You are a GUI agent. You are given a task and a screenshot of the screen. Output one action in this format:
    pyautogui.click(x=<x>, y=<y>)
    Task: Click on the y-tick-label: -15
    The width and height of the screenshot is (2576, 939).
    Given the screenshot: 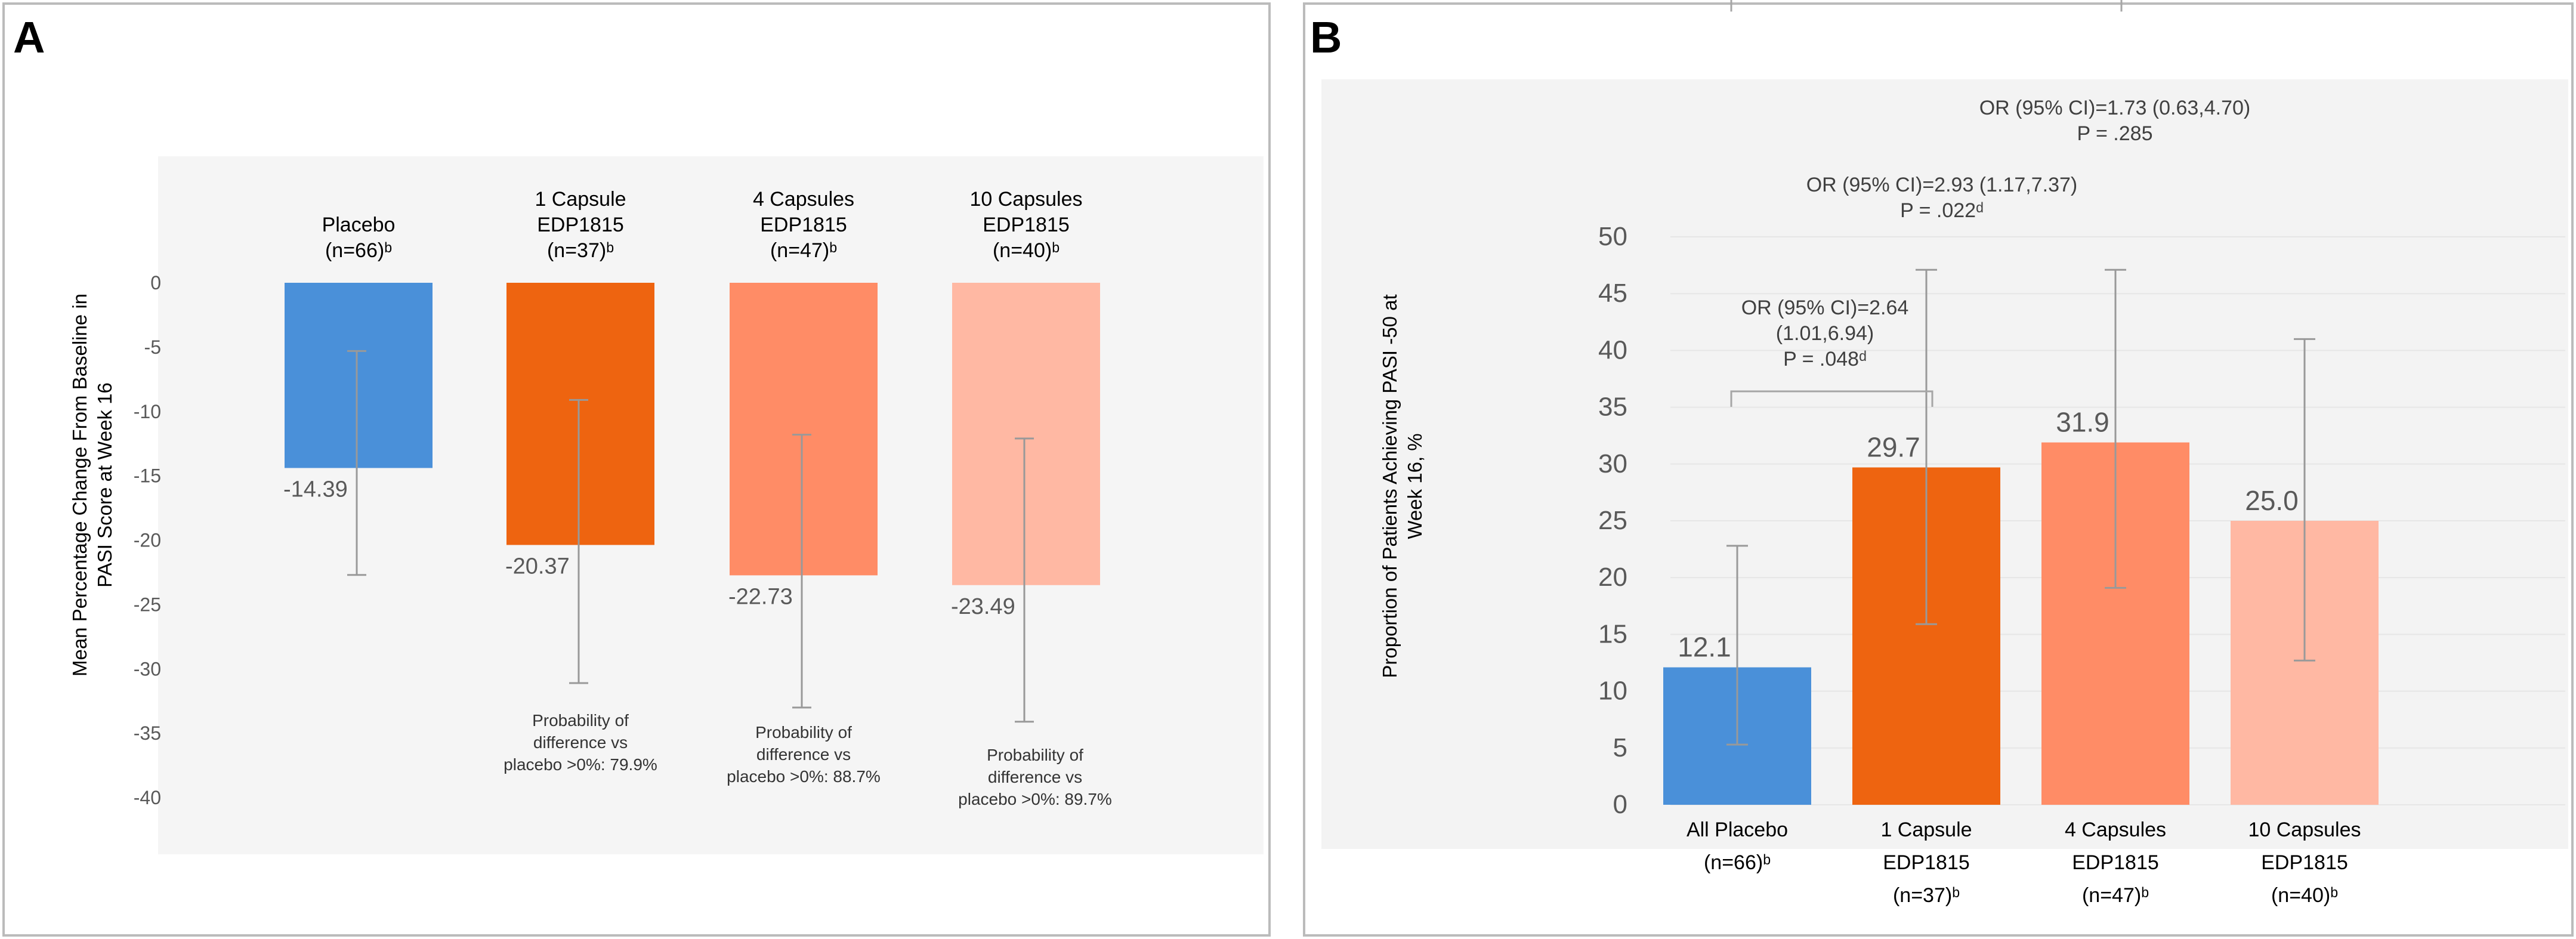 What is the action you would take?
    pyautogui.click(x=147, y=476)
    